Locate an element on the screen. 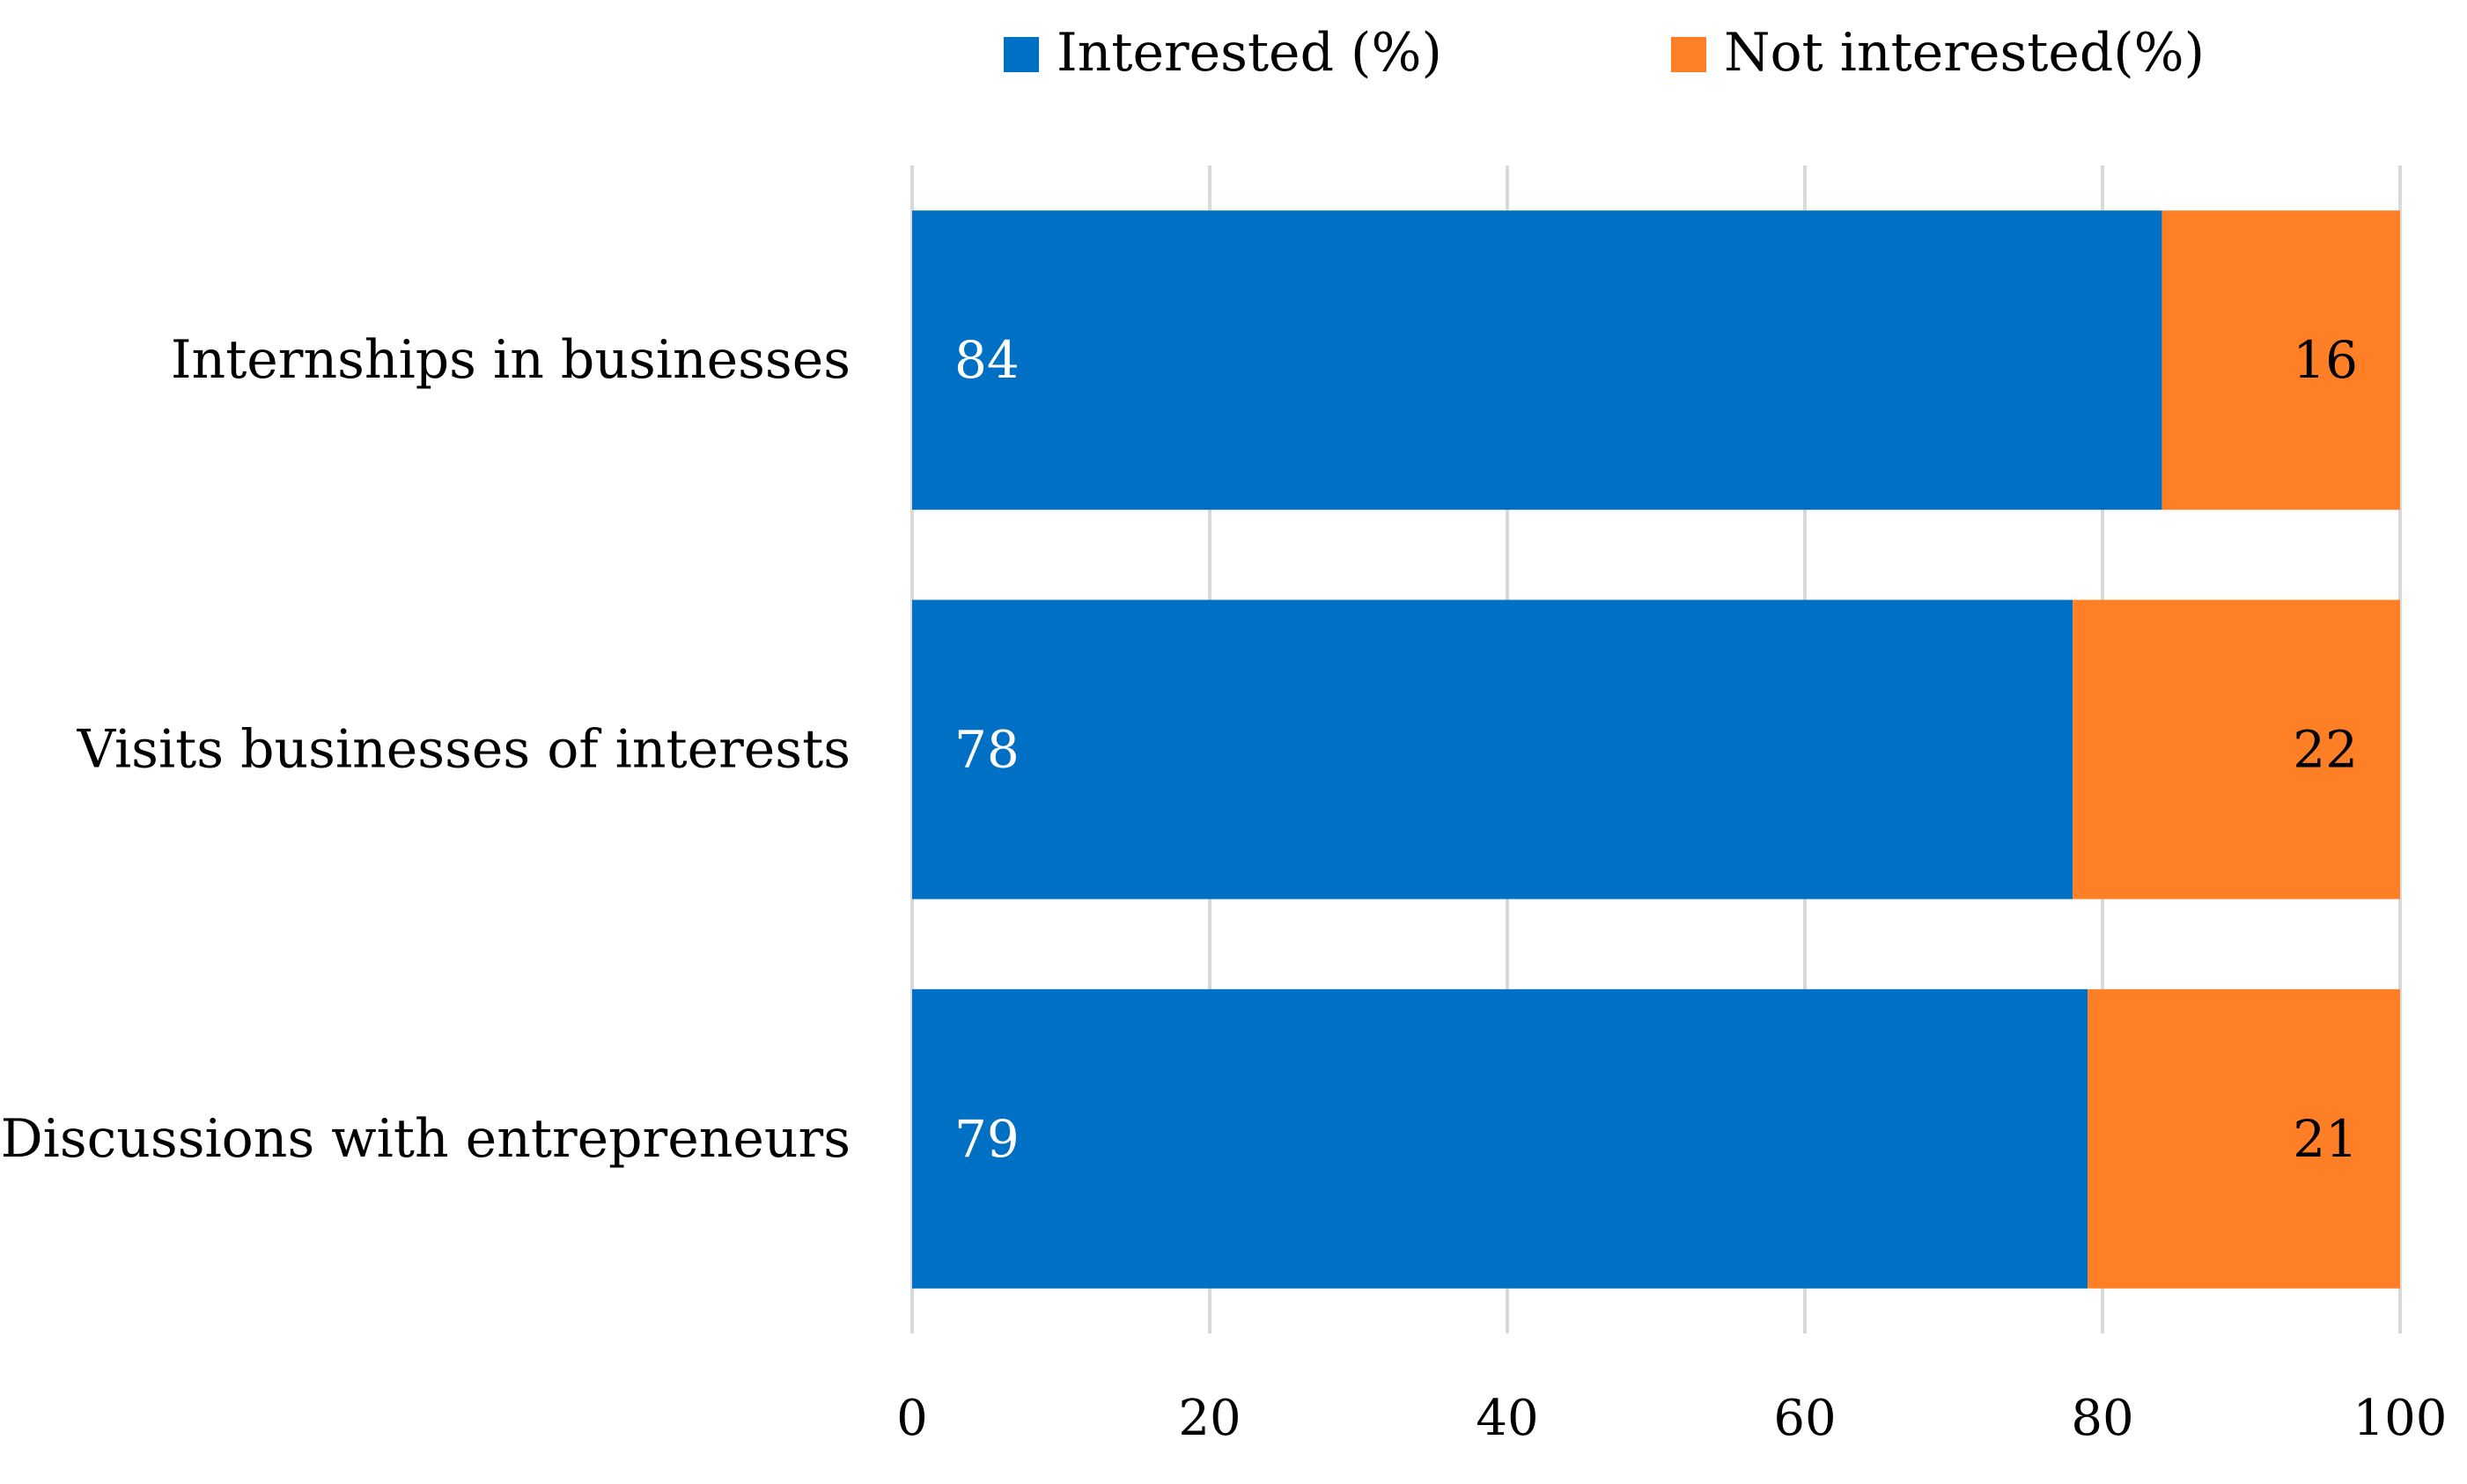 The width and height of the screenshot is (2467, 1484). category-label: Discussions with entrepreneurs is located at coordinates (426, 1139).